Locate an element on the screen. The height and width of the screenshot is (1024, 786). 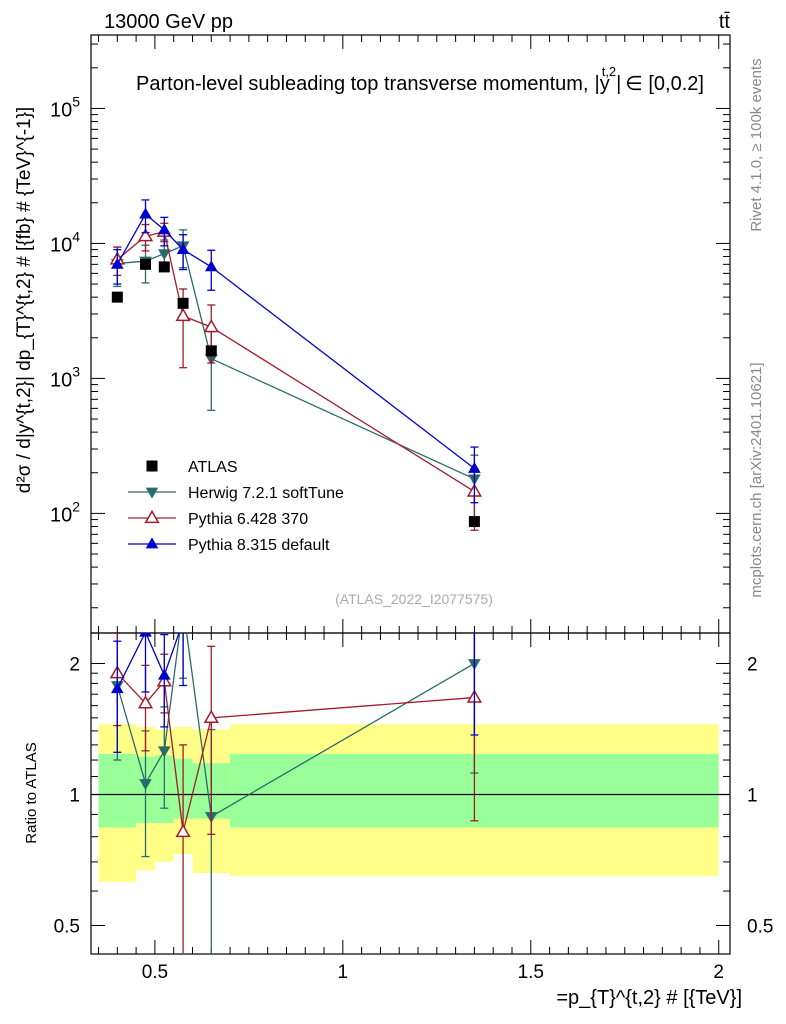
legend-label: Pythia 8.315 default is located at coordinates (259, 545).